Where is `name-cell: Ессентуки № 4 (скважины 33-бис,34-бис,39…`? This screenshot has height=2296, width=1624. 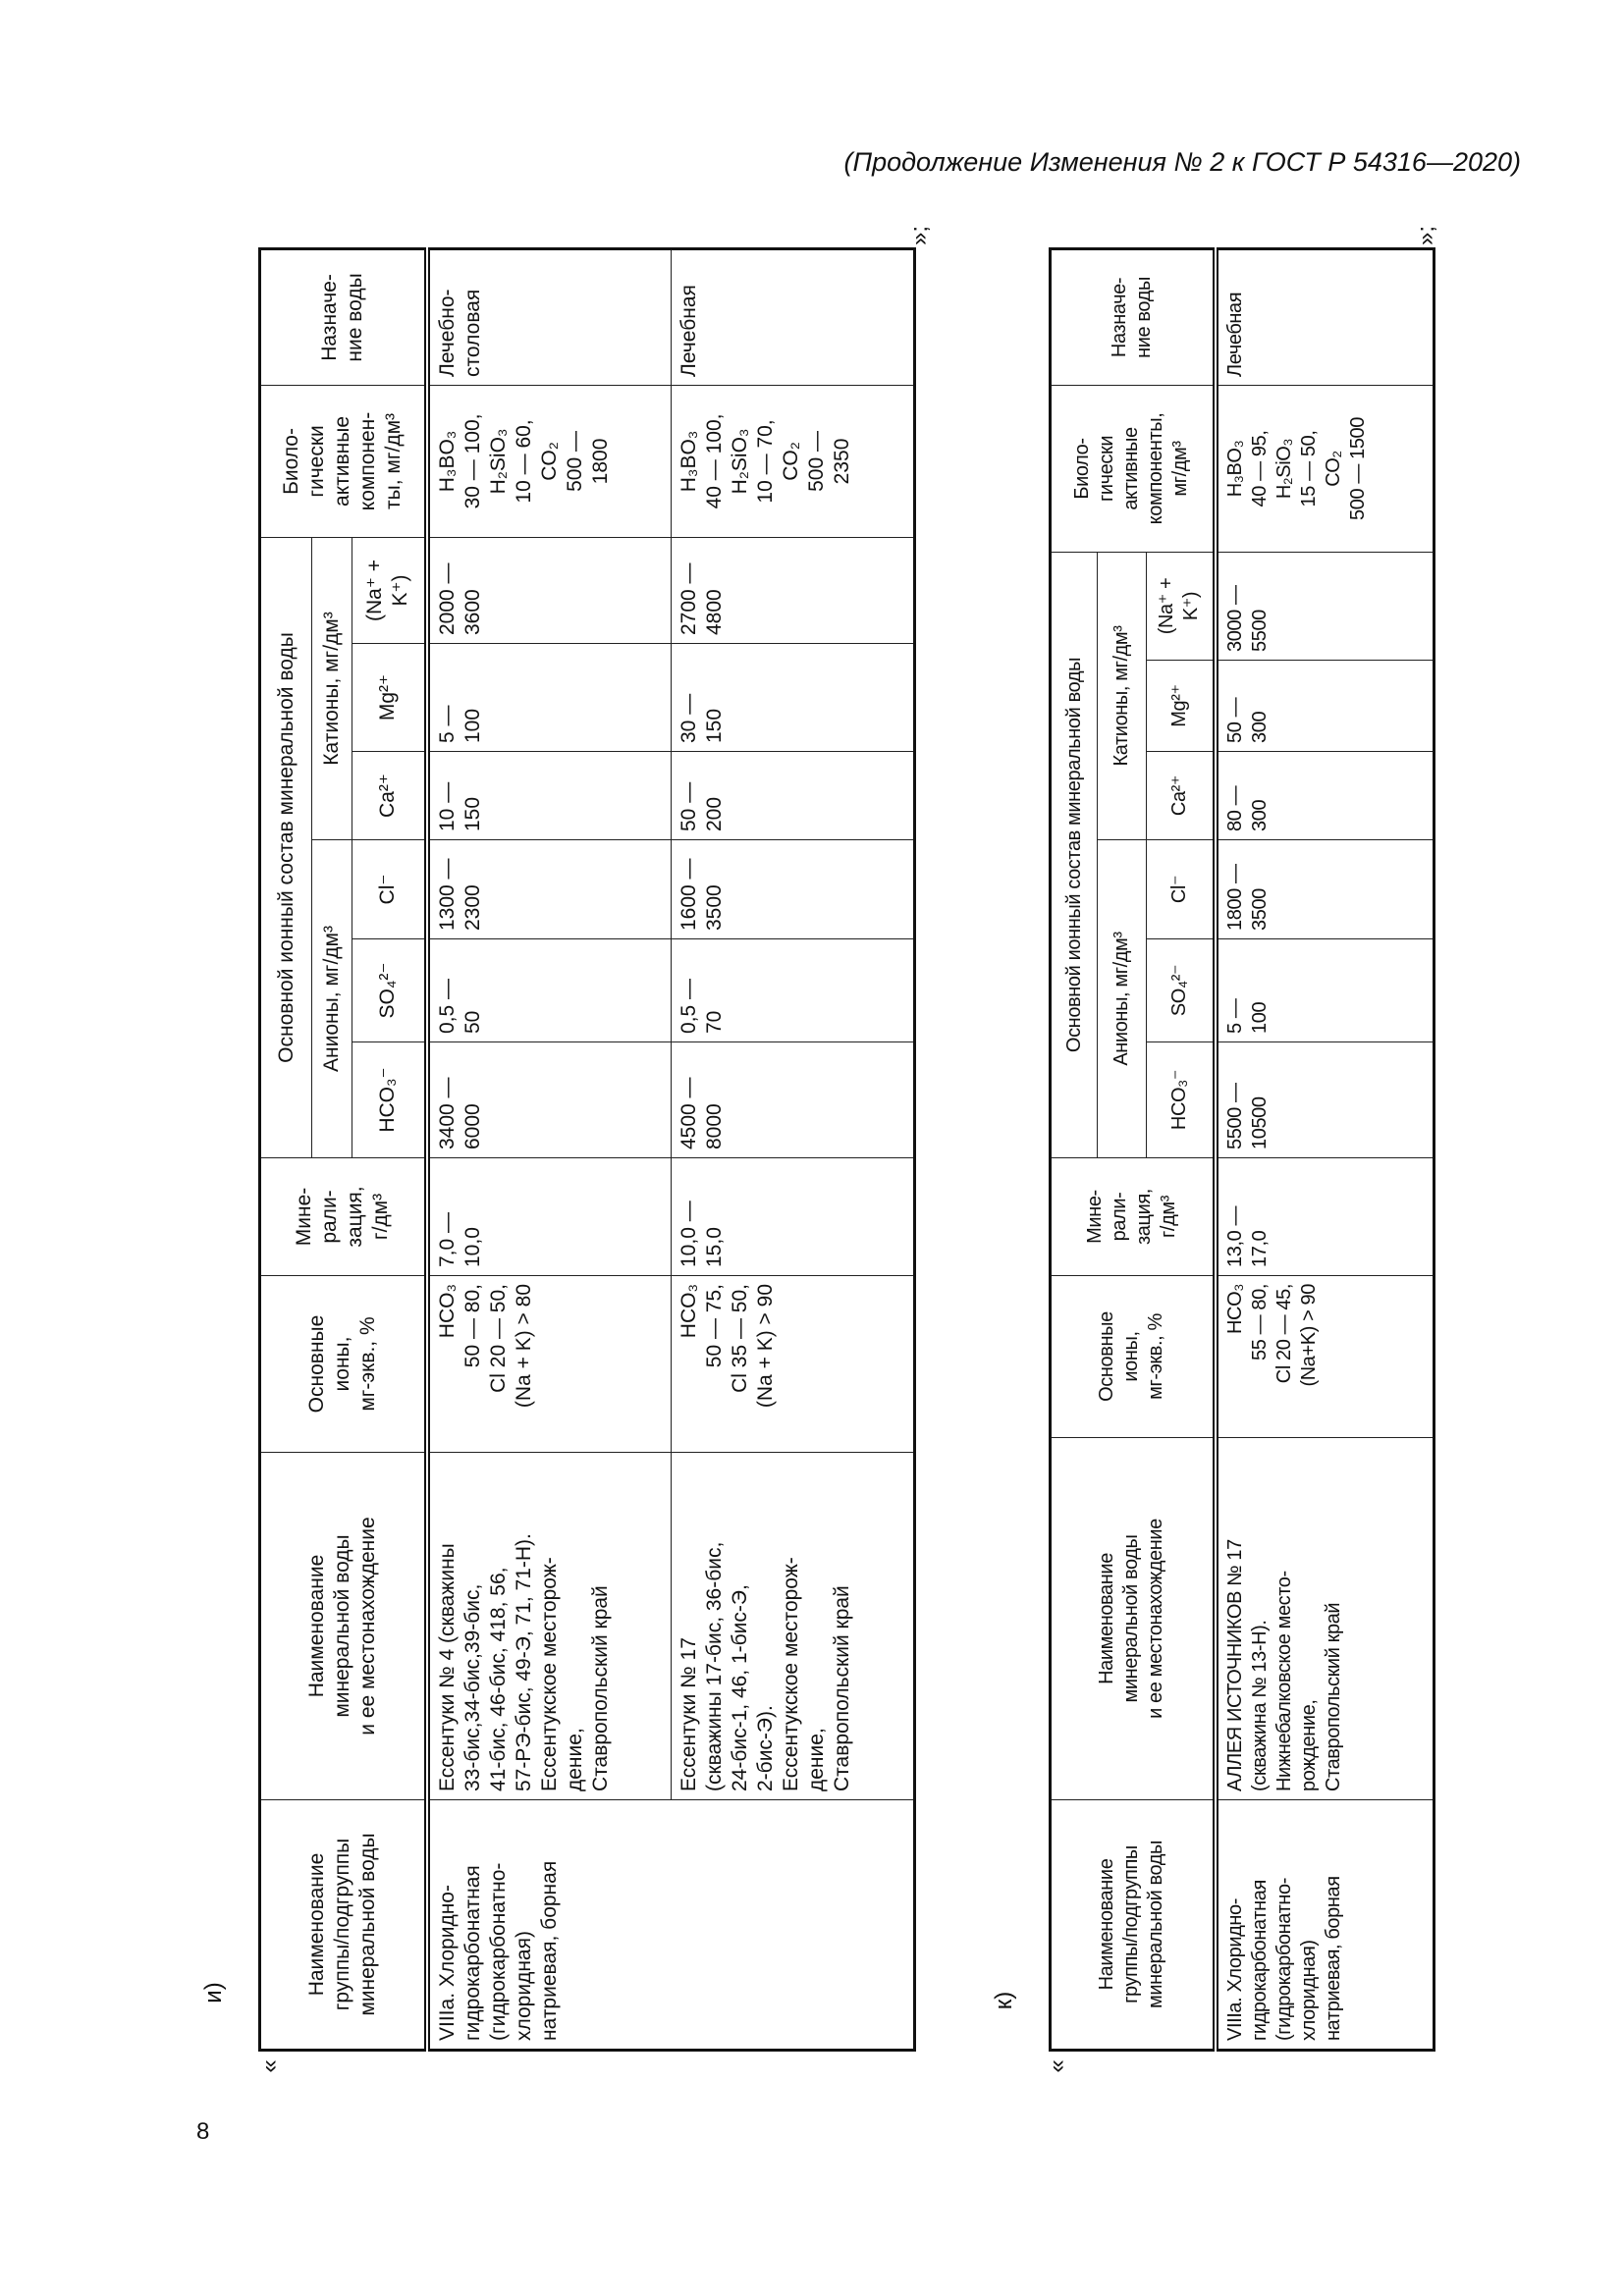
name-cell: Ессентуки № 4 (скважины 33-бис,34-бис,39… is located at coordinates (548, 1626).